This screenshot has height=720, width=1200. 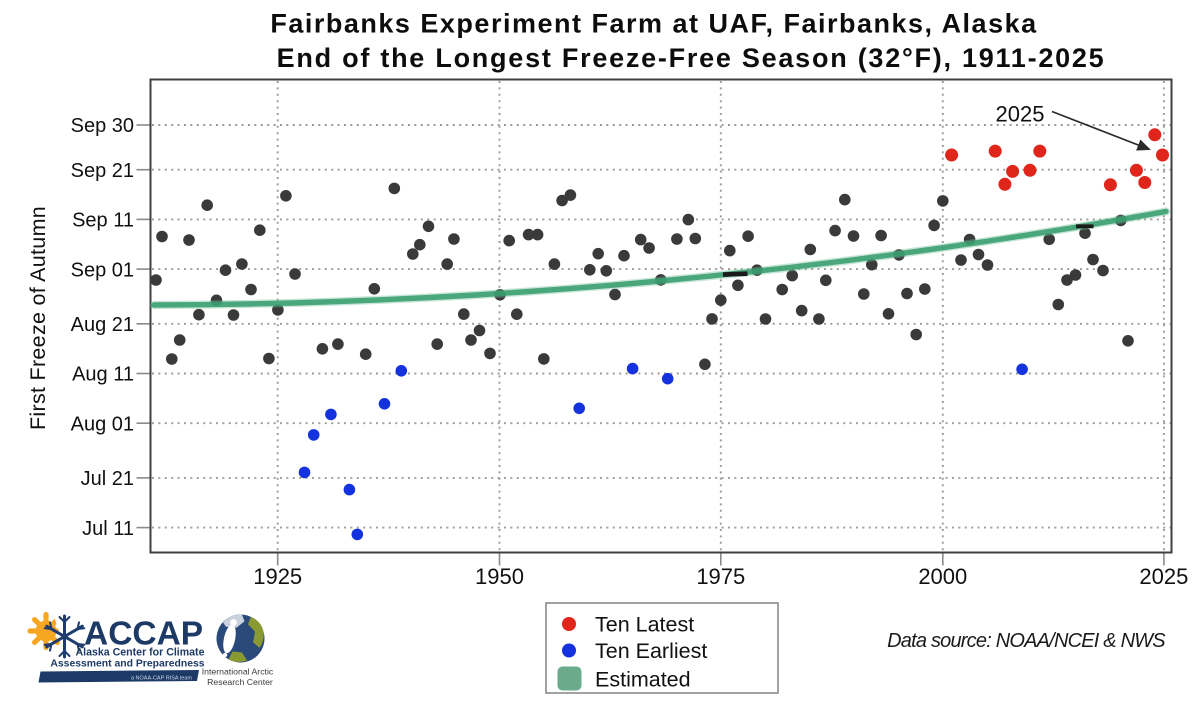 What do you see at coordinates (127, 664) in the screenshot?
I see `svg-text: Assessment and Preparedness` at bounding box center [127, 664].